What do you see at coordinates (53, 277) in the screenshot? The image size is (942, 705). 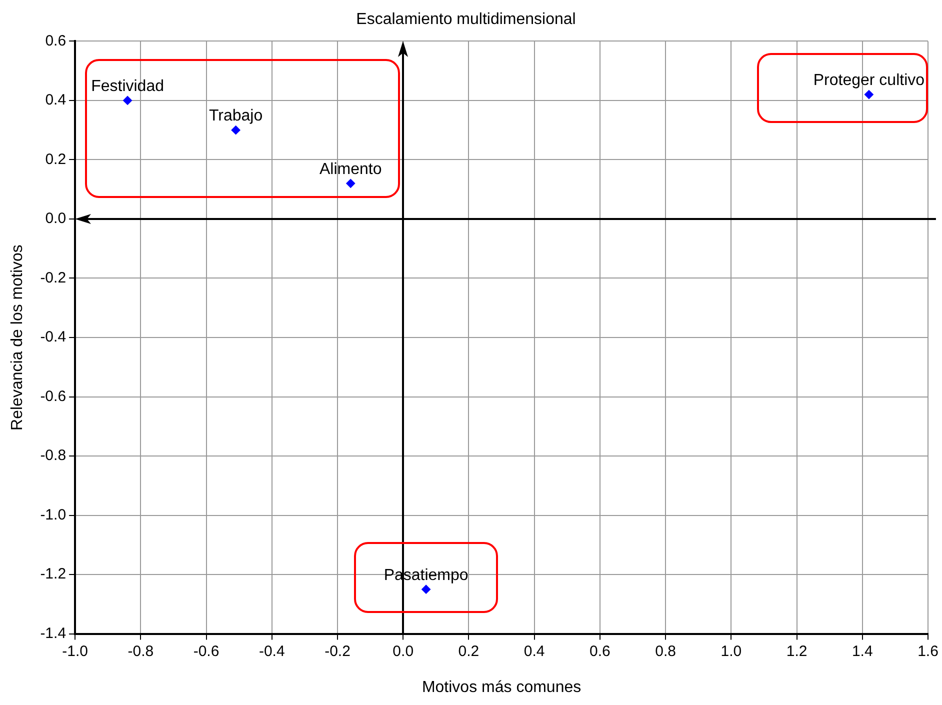 I see `y-tick-label: -0.2` at bounding box center [53, 277].